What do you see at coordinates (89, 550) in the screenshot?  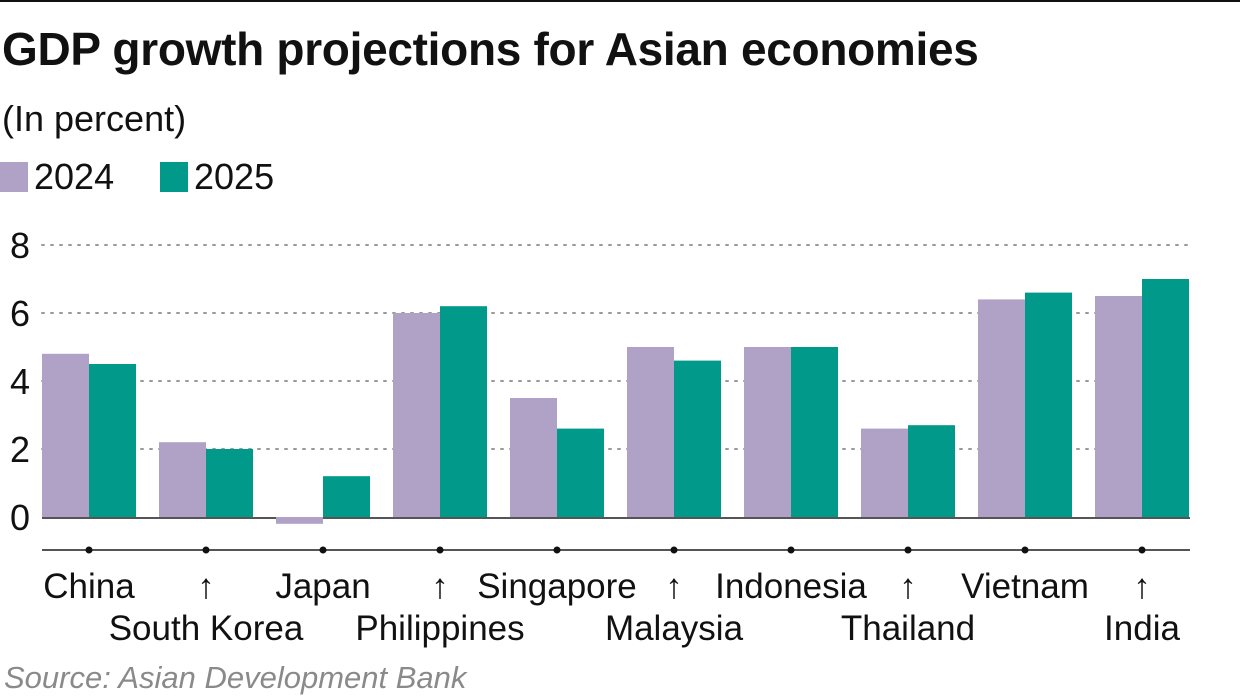 I see `x-axis-dot-china` at bounding box center [89, 550].